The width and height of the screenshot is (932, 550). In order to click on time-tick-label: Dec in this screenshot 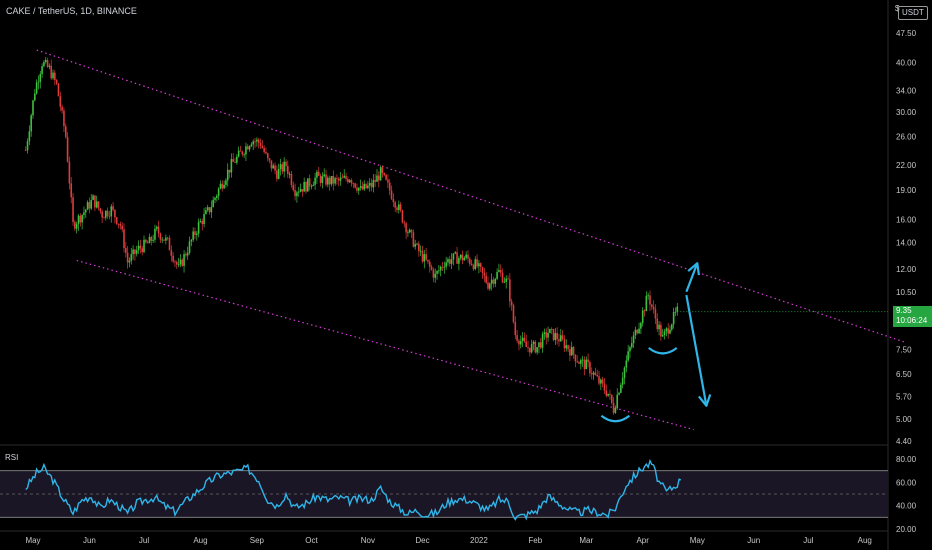, I will do `click(422, 540)`.